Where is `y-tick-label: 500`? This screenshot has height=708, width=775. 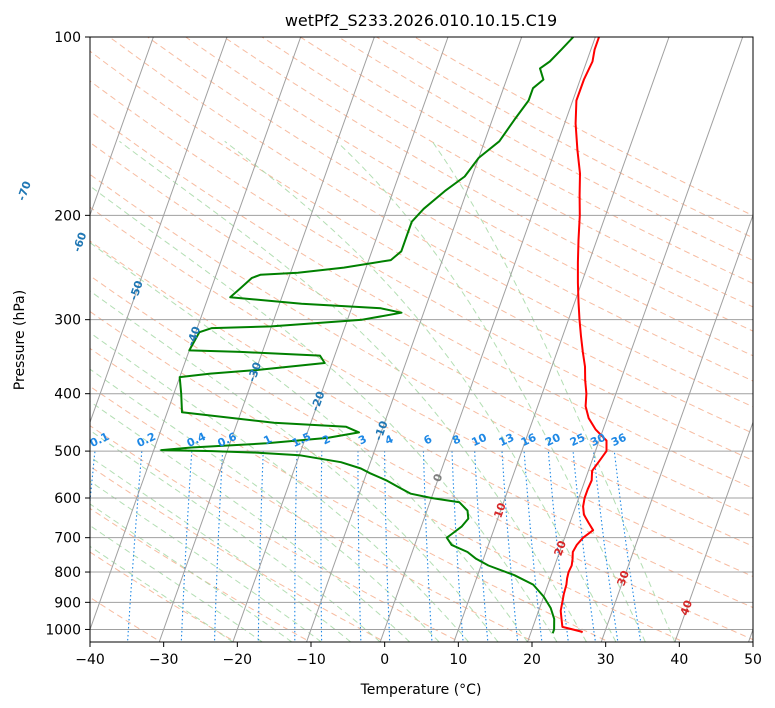 y-tick-label: 500 is located at coordinates (67, 452).